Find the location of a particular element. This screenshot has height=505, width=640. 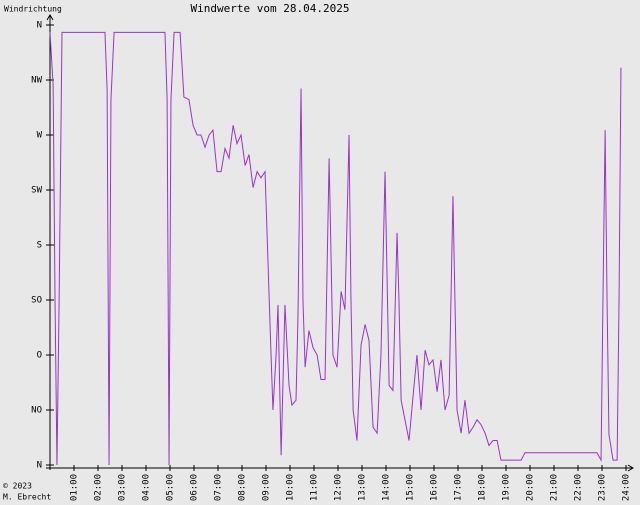

x-tick-label: 16:00 is located at coordinates (435, 487).